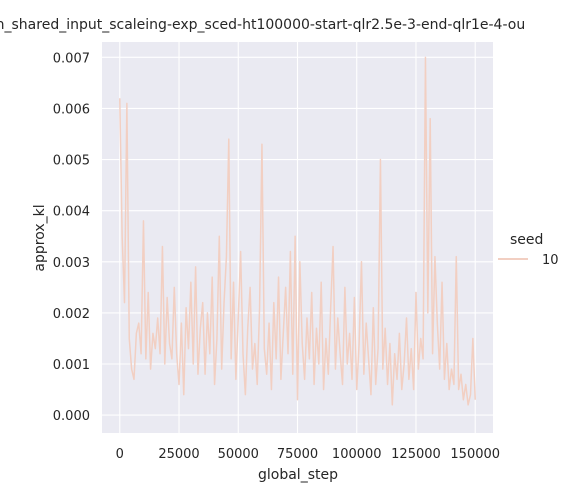 The image size is (572, 500). I want to click on legend: seed 10, so click(528, 250).